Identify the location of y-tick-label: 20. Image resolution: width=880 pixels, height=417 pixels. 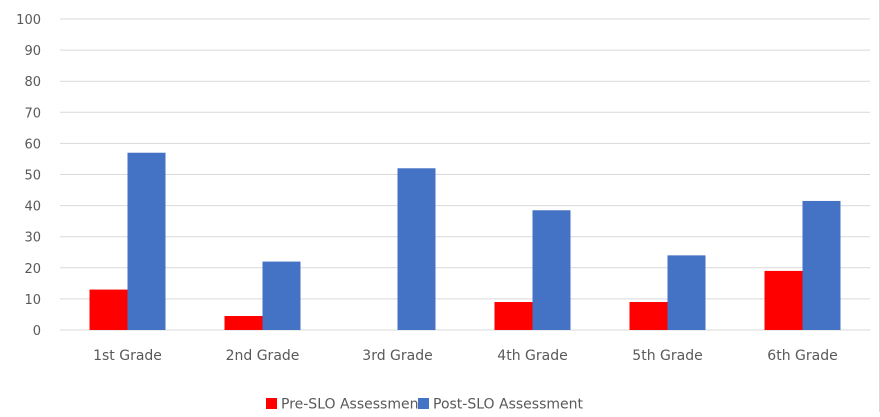
(32, 269).